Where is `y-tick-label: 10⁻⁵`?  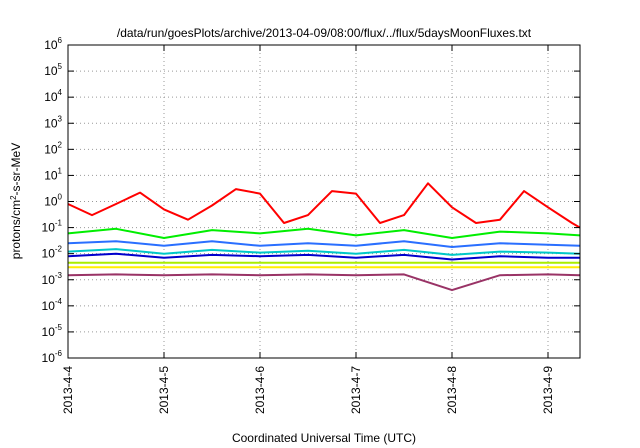 y-tick-label: 10⁻⁵ is located at coordinates (52, 331).